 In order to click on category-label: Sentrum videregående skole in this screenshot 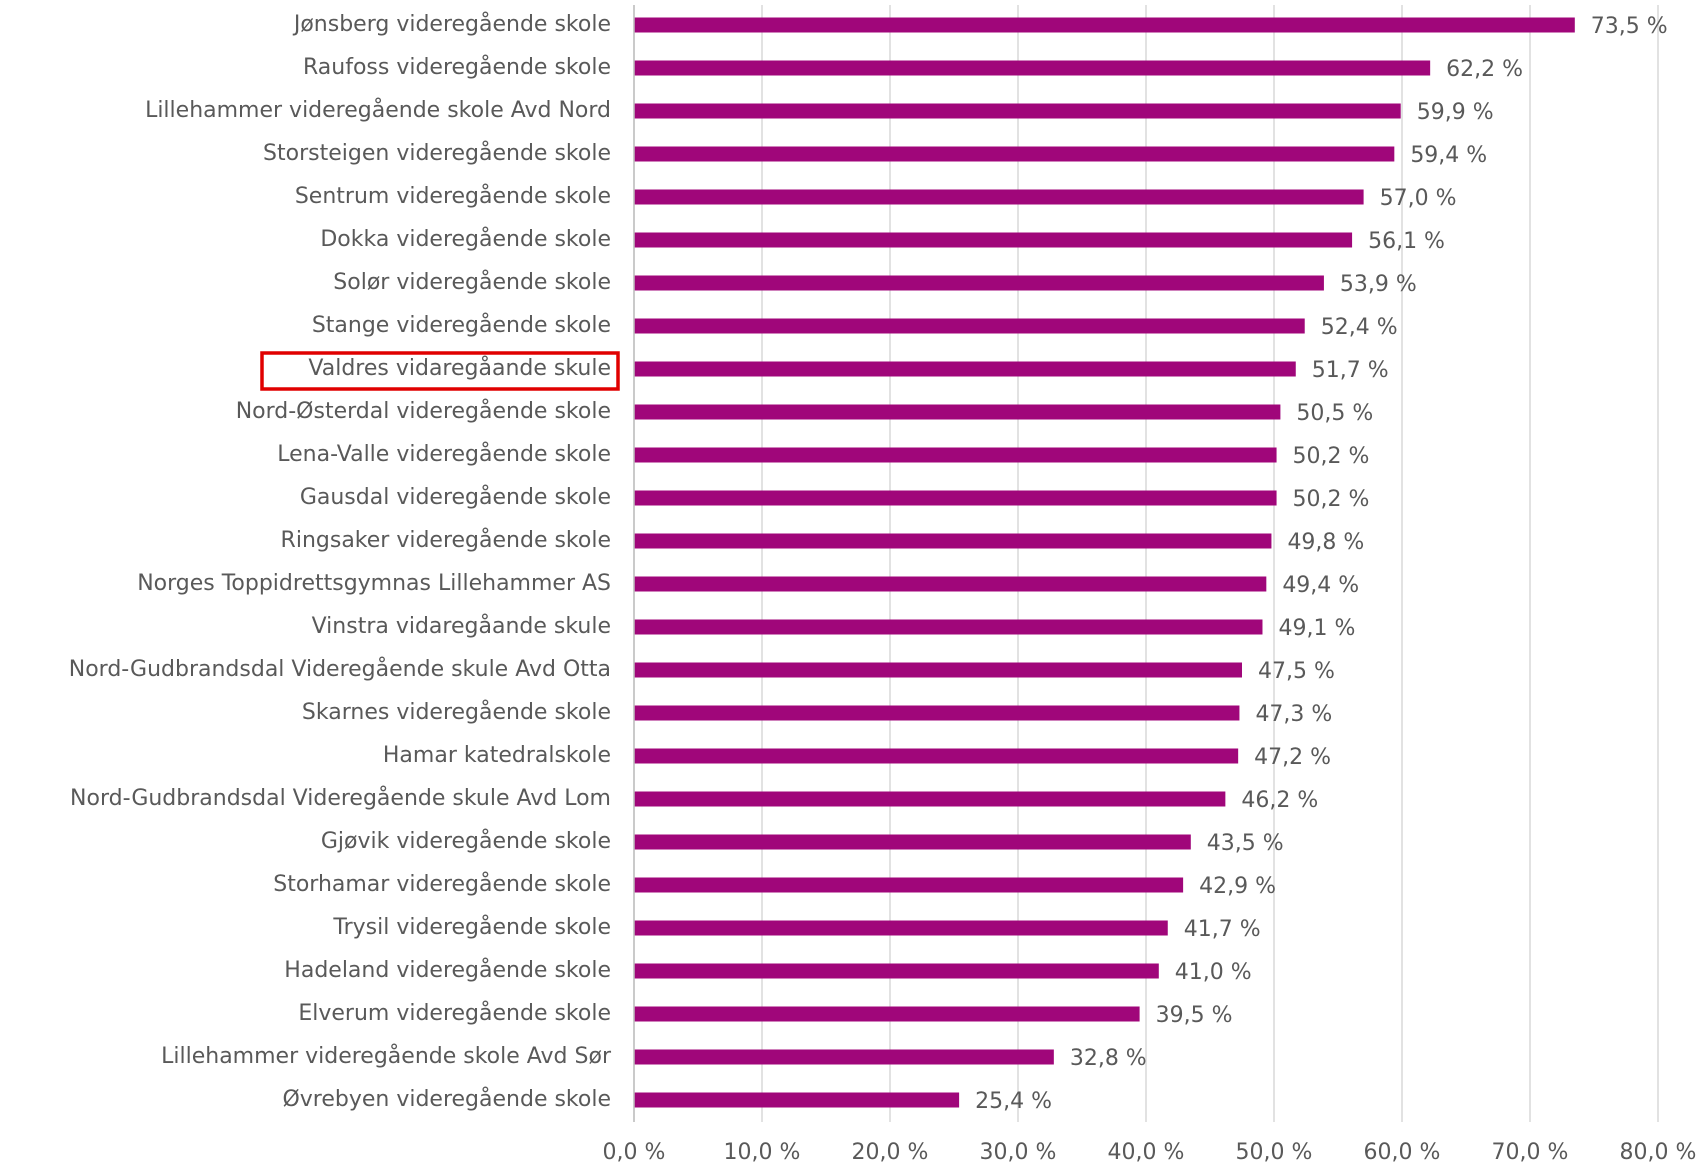, I will do `click(453, 196)`.